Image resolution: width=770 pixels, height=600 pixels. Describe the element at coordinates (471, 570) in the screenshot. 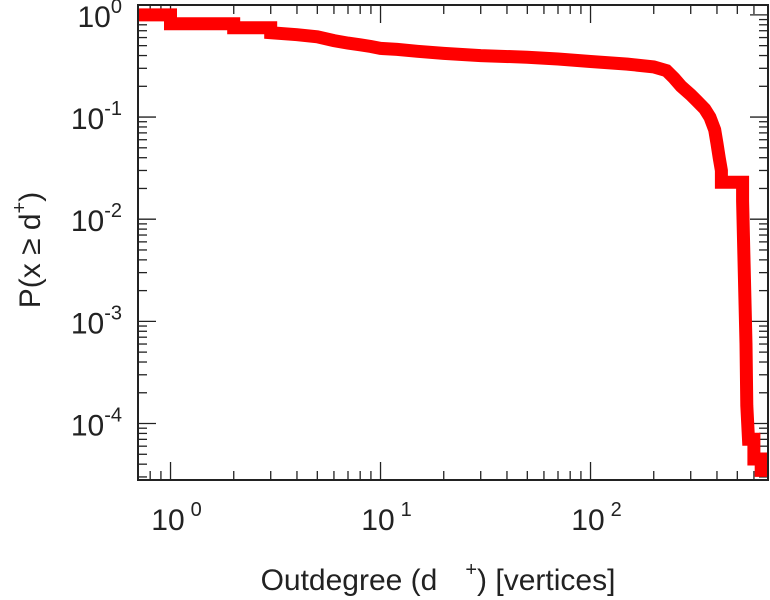

I see `x-axis-label-sup: +` at that location.